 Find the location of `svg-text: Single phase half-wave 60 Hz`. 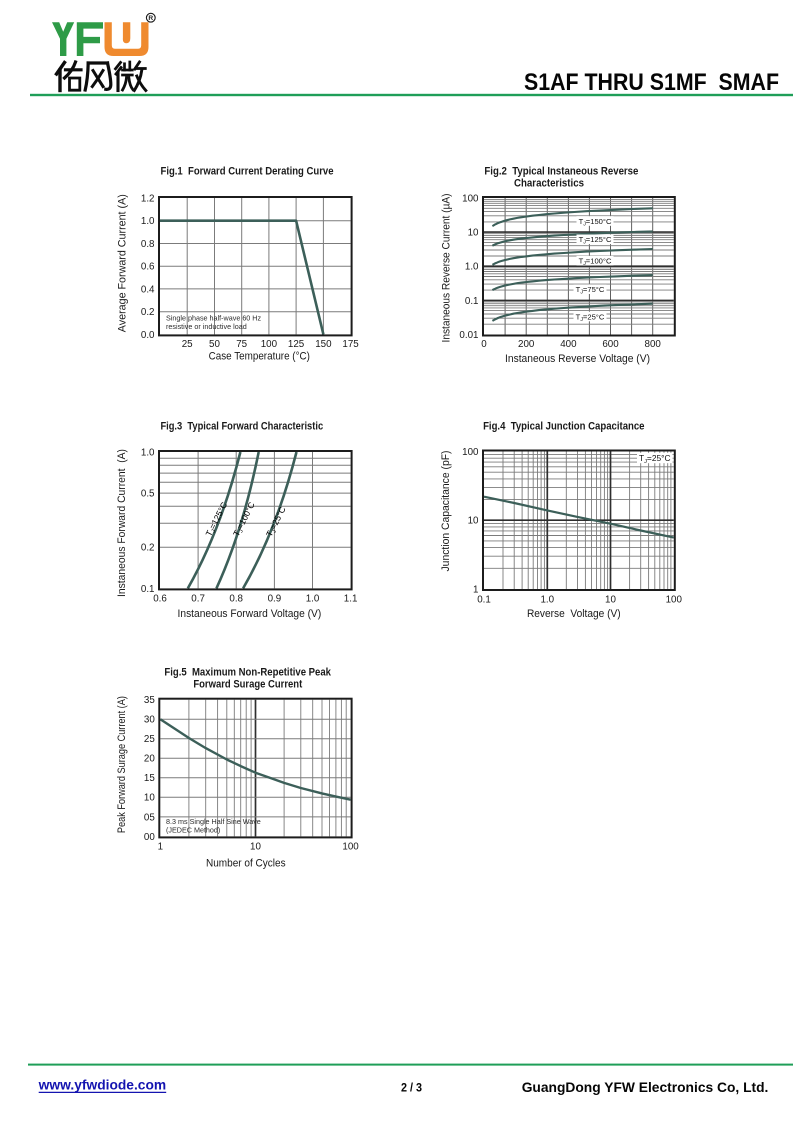

svg-text: Single phase half-wave 60 Hz is located at coordinates (213, 318).